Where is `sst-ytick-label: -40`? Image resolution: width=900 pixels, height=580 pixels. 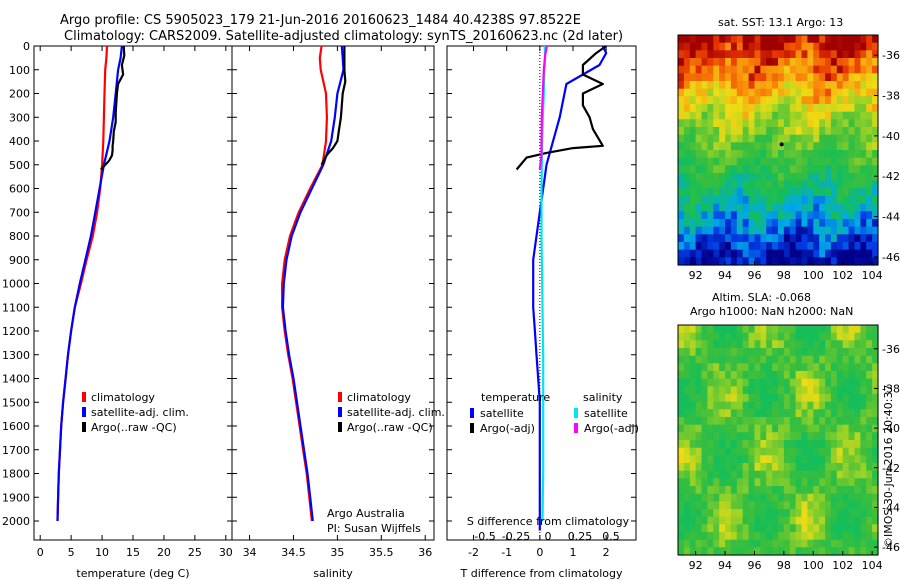
sst-ytick-label: -40 is located at coordinates (891, 136).